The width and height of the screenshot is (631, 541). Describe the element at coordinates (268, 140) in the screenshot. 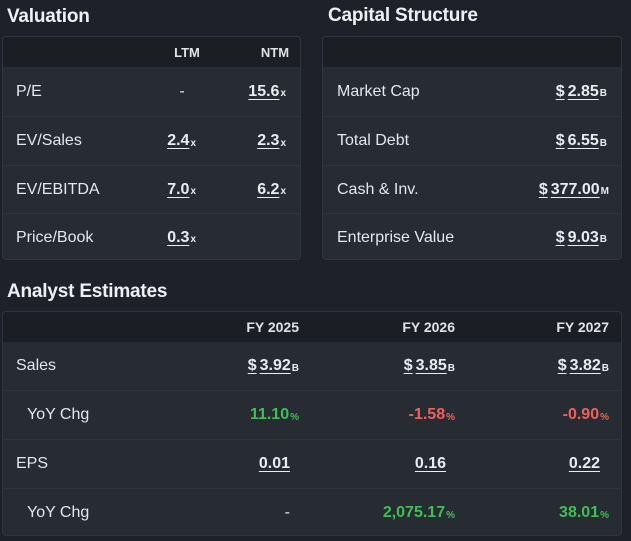

I see `value-number: 2.3` at that location.